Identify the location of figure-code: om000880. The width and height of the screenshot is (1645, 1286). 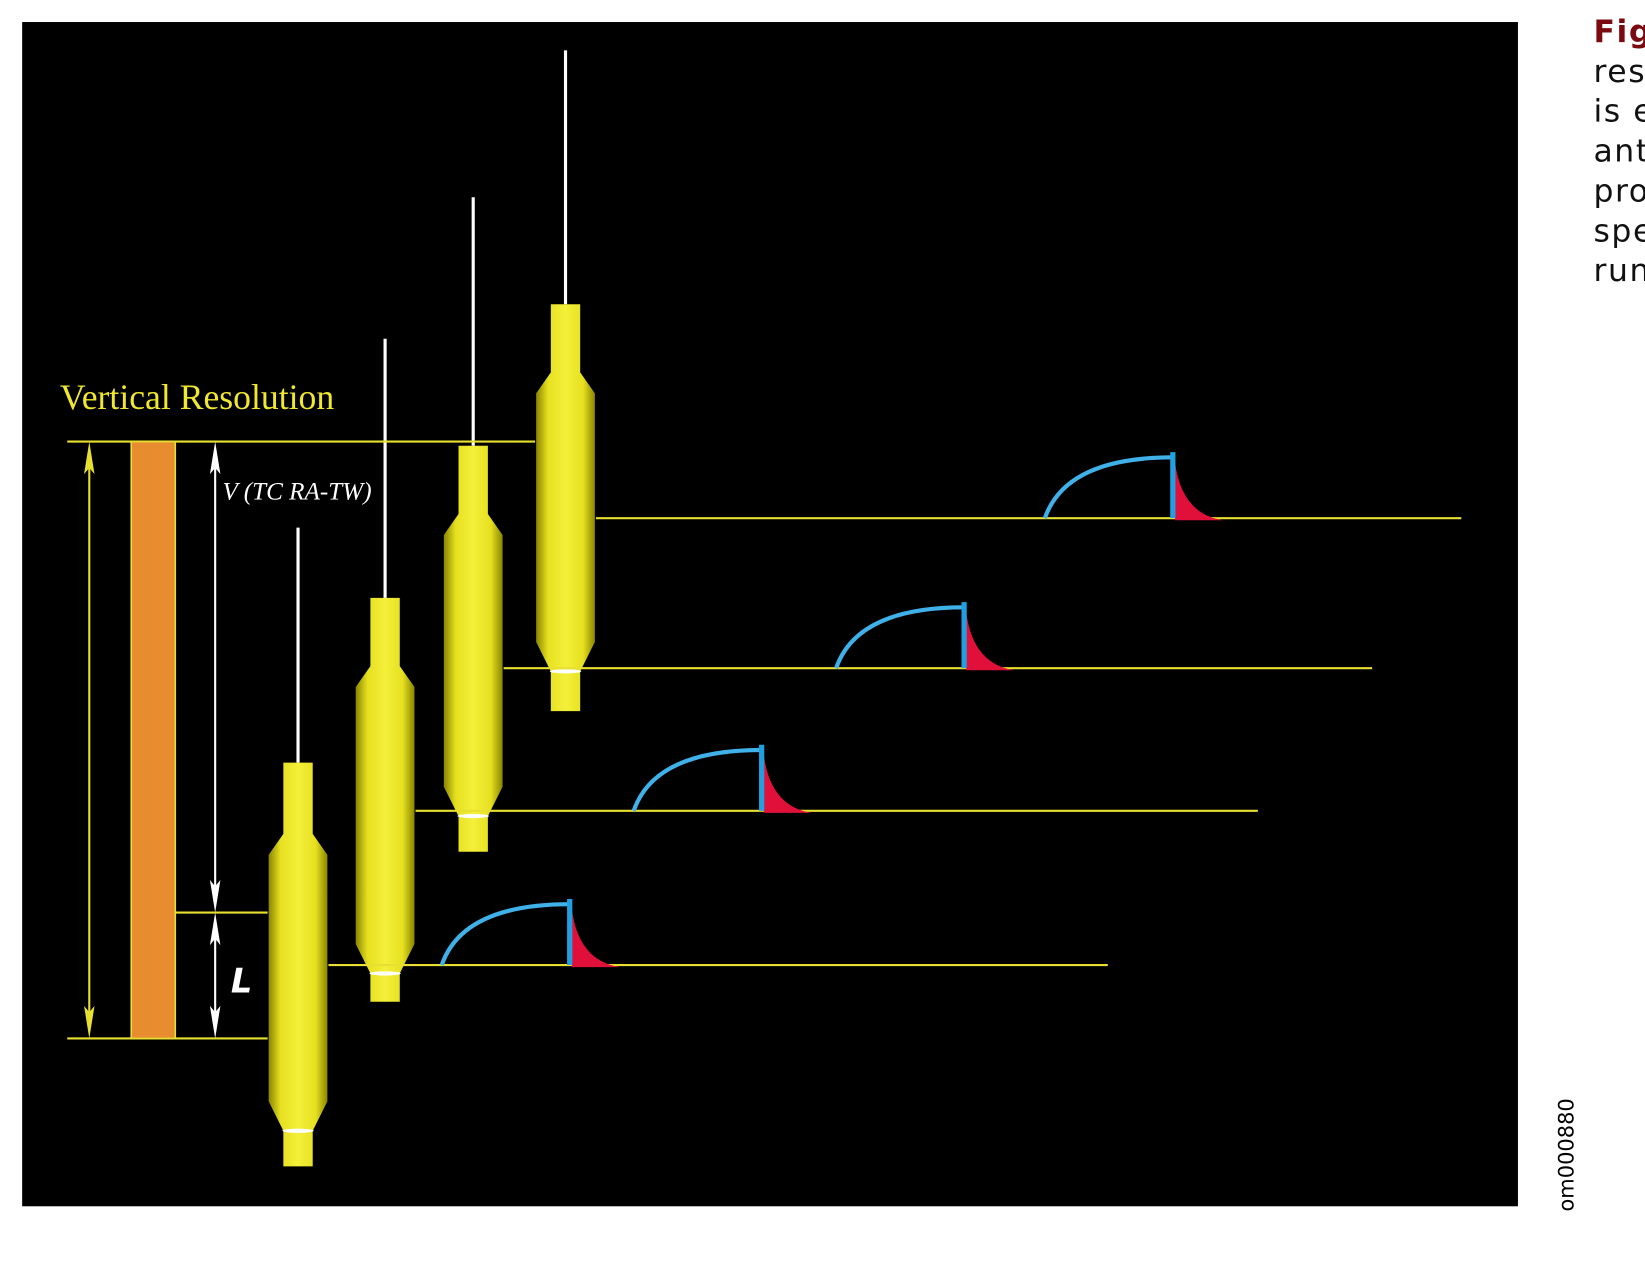
(1567, 1154).